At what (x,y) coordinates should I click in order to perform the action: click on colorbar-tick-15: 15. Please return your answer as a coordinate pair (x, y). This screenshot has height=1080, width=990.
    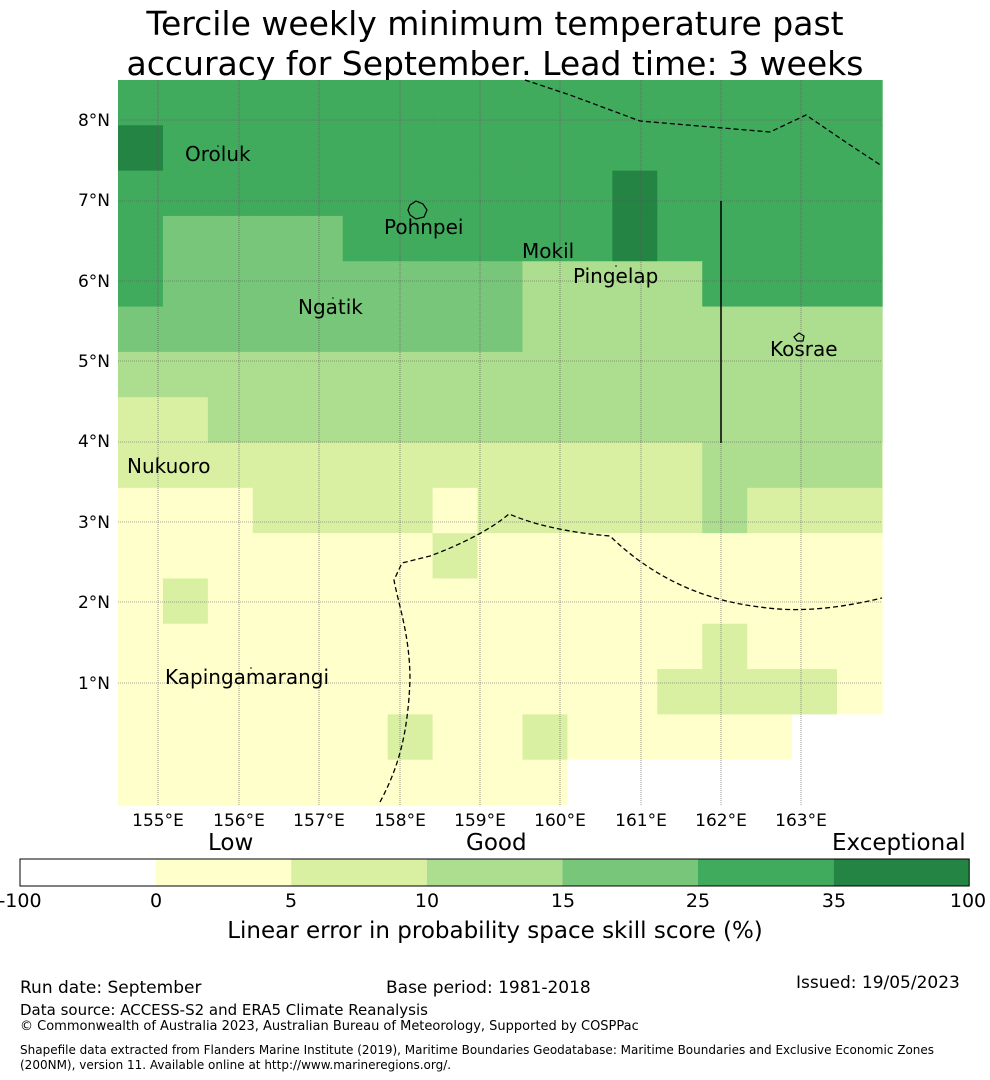
    Looking at the image, I should click on (563, 901).